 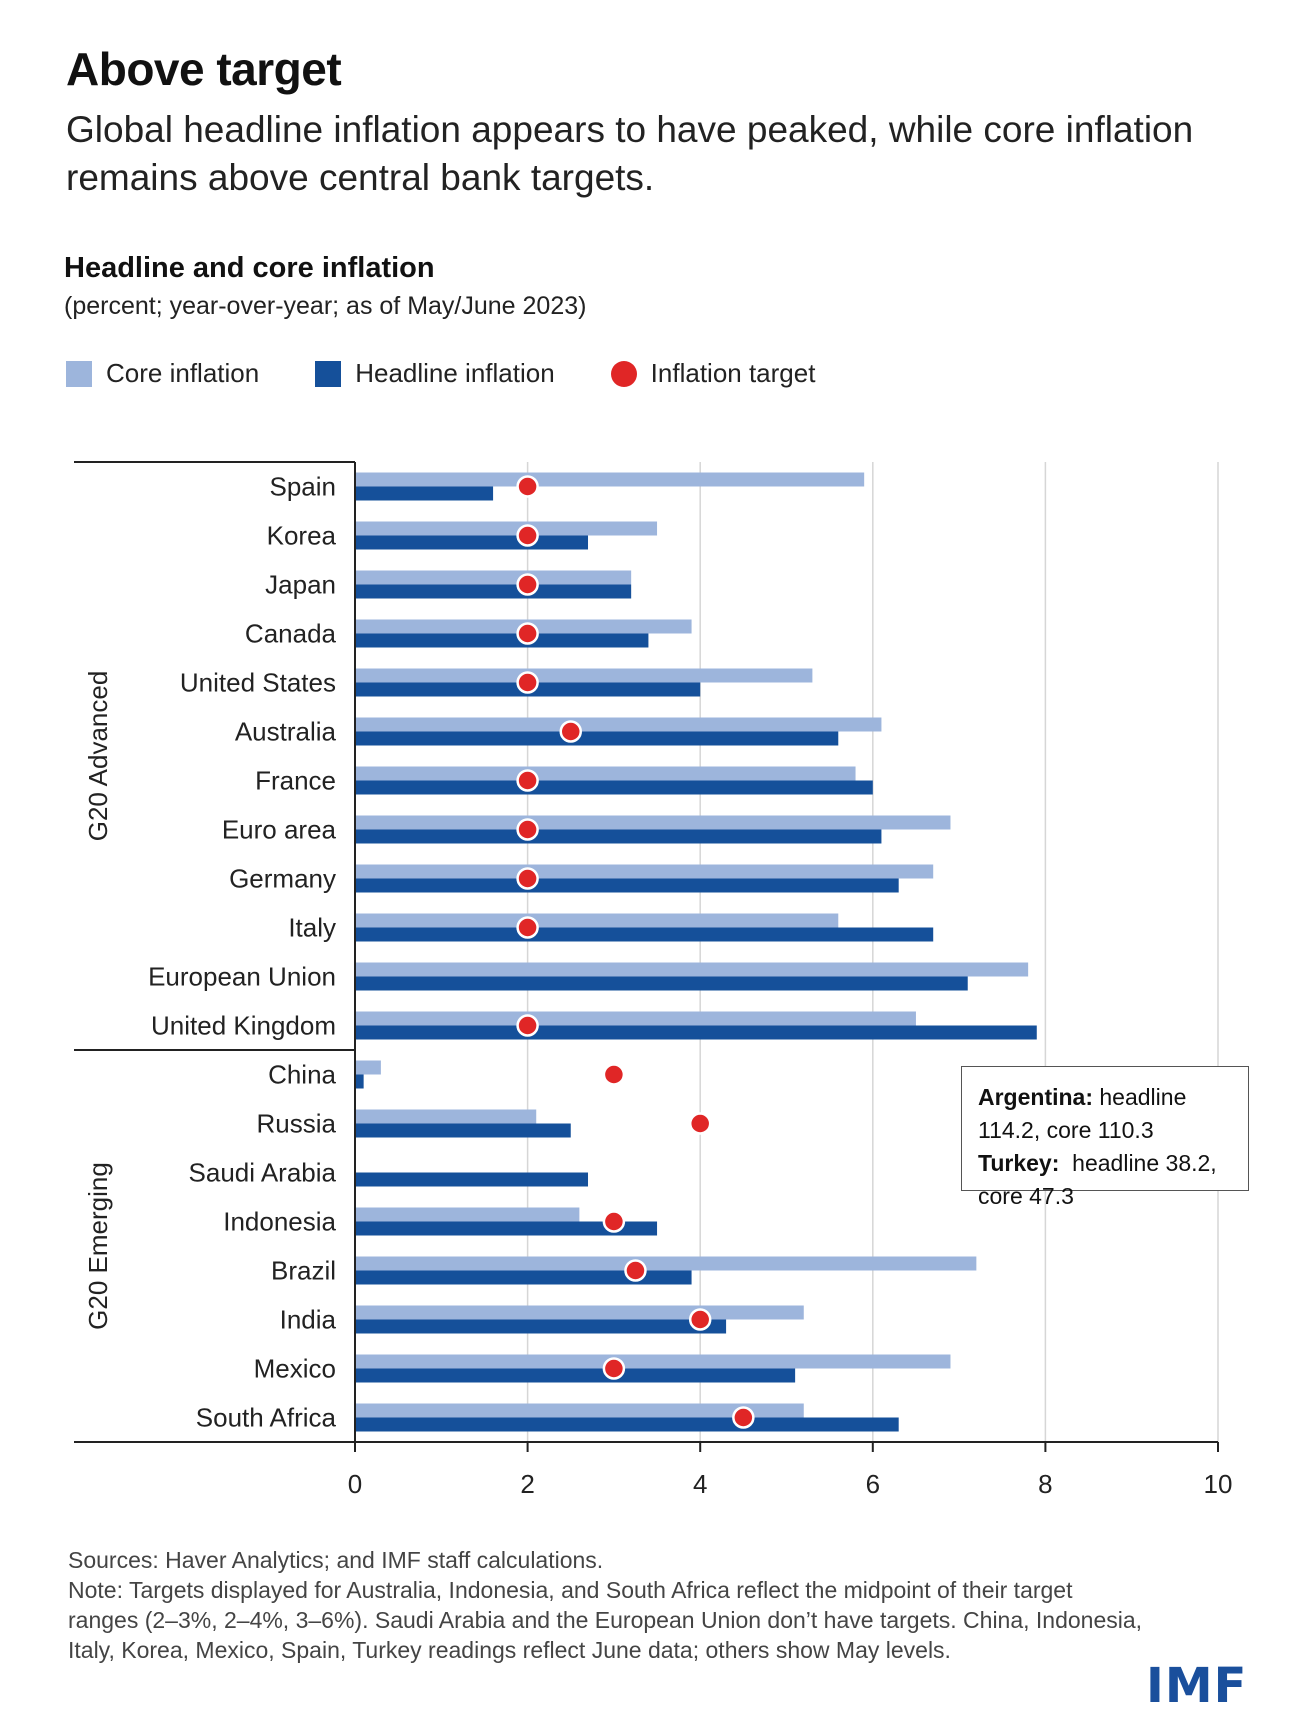 I want to click on country-label: Italy, so click(x=312, y=928).